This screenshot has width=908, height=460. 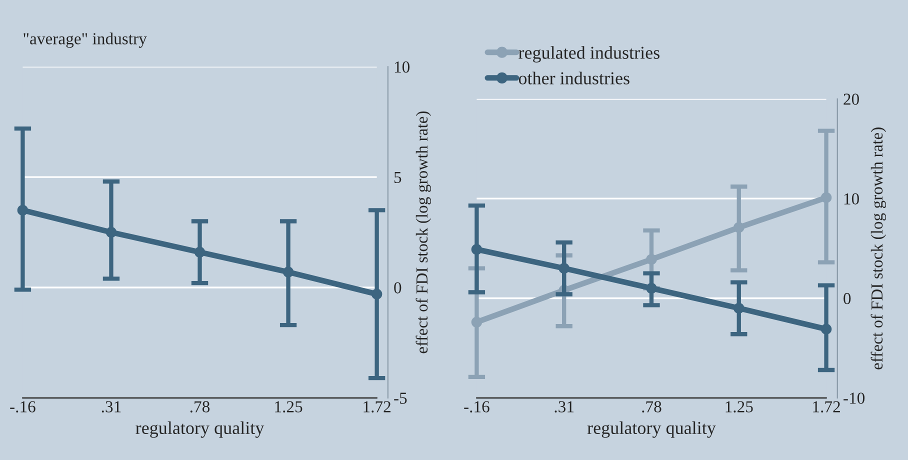 What do you see at coordinates (574, 78) in the screenshot?
I see `legend-label: other industries` at bounding box center [574, 78].